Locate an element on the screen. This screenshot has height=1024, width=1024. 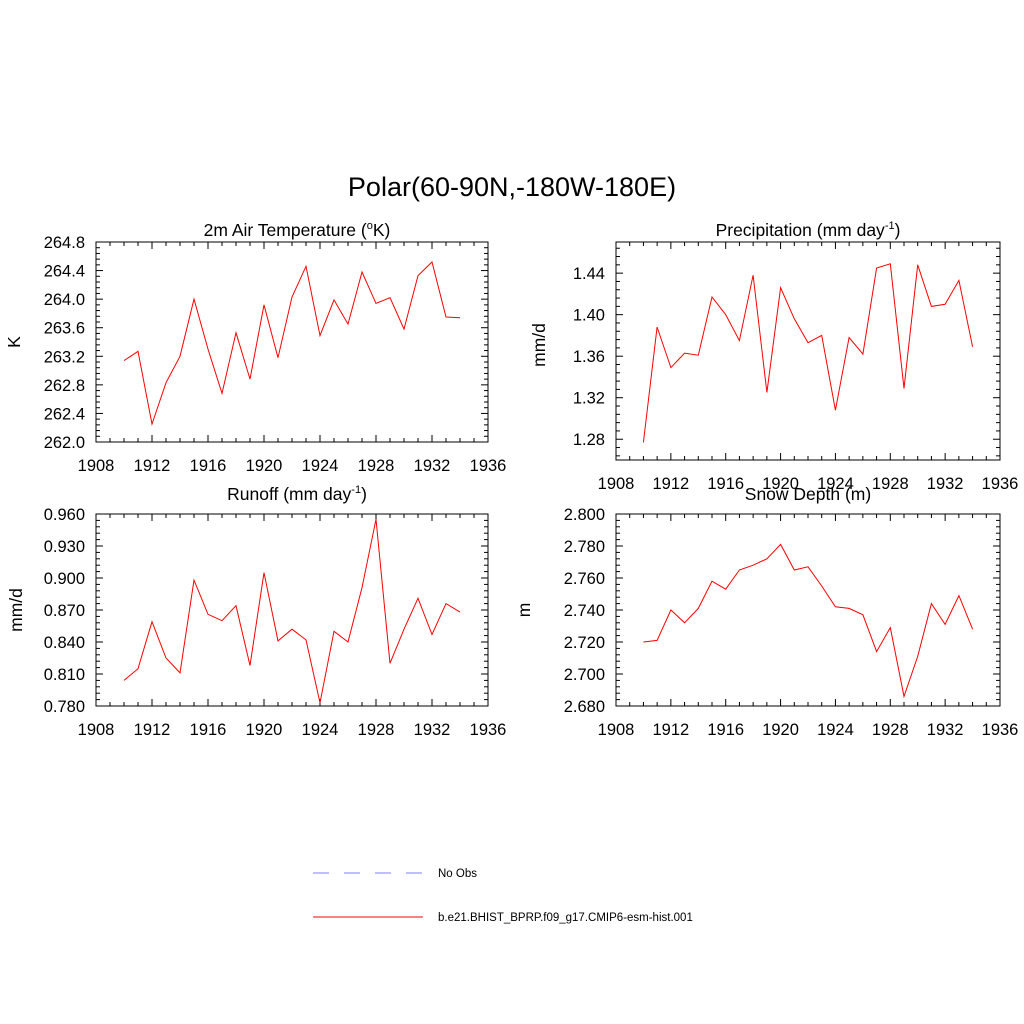
panel-title: Precipitation (mm day-1) is located at coordinates (808, 230).